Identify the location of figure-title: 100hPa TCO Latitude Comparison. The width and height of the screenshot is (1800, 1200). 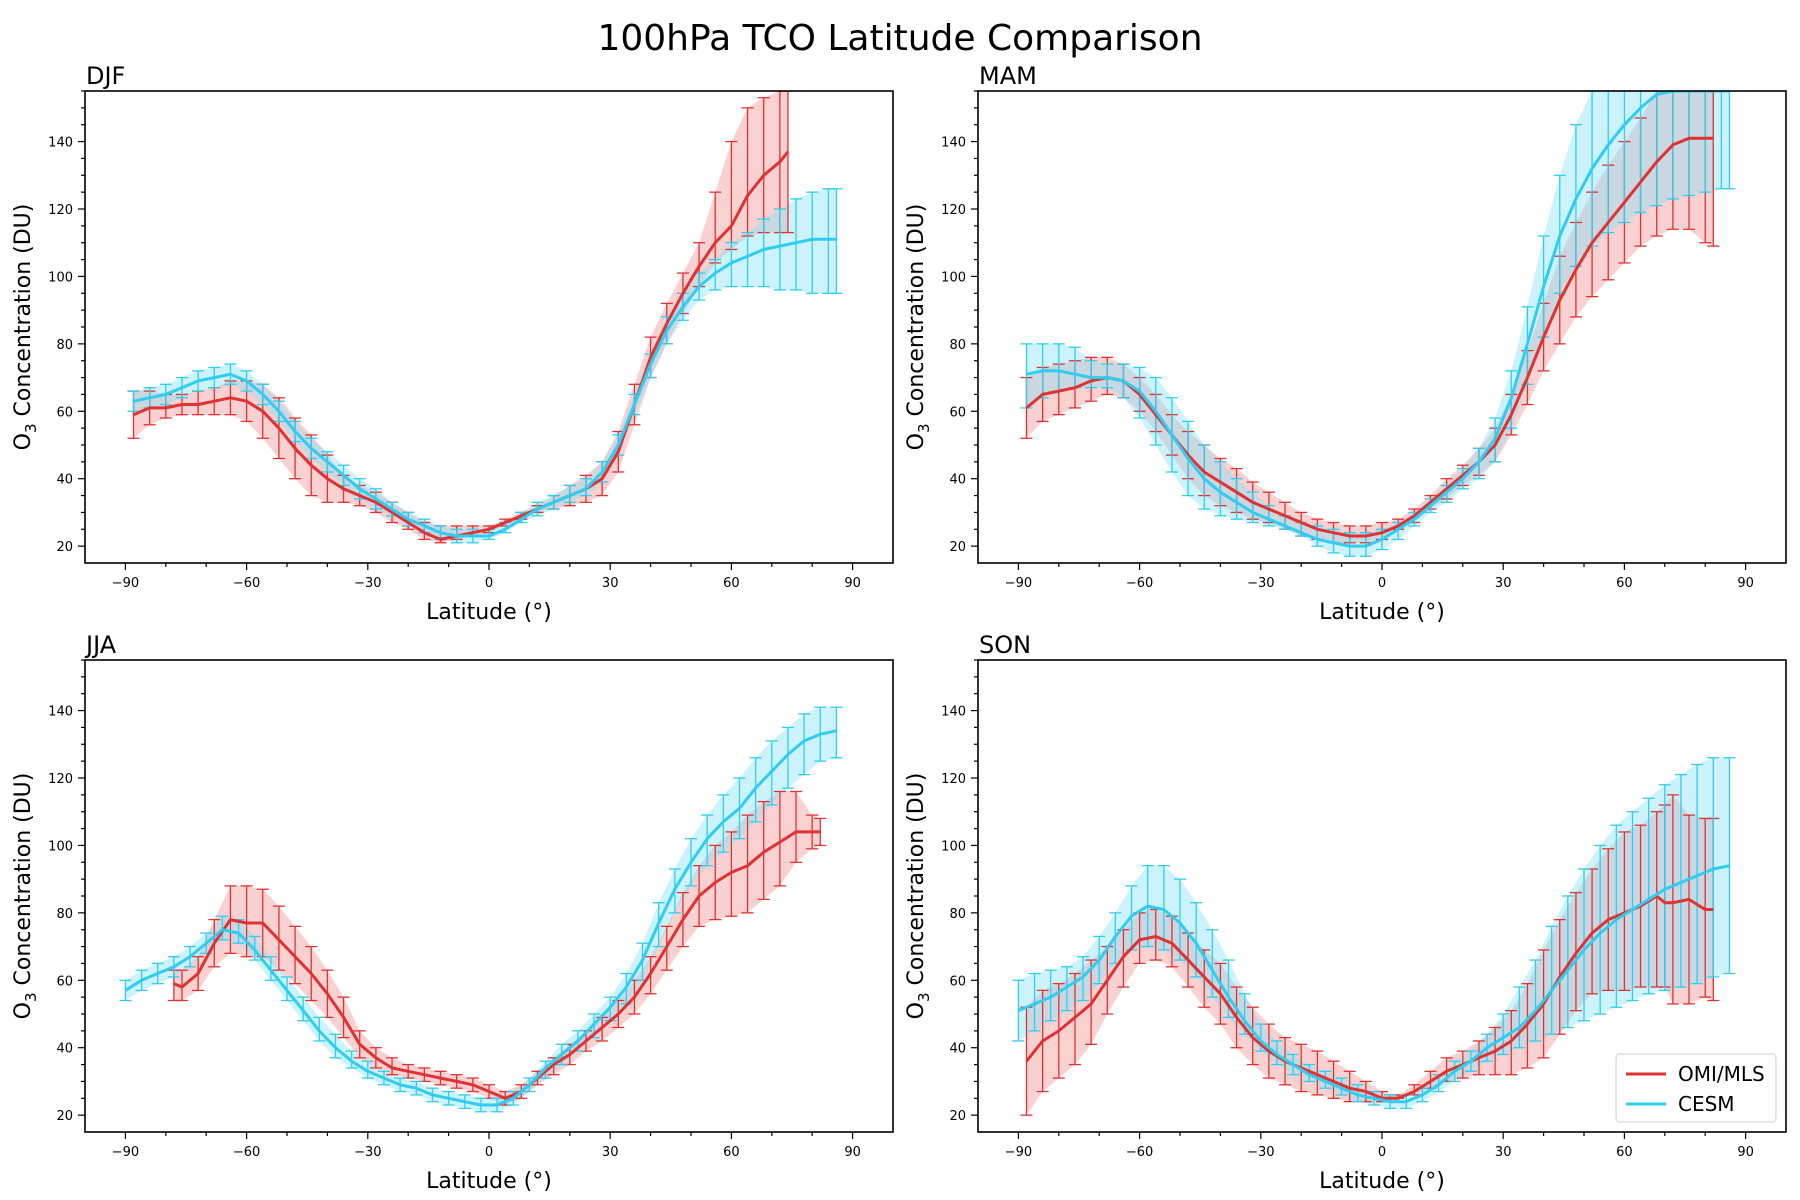
(899, 38).